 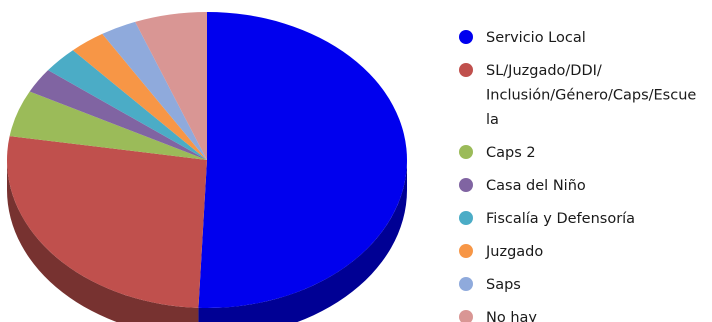 What do you see at coordinates (514, 252) in the screenshot?
I see `legend-label-5: Juzgado` at bounding box center [514, 252].